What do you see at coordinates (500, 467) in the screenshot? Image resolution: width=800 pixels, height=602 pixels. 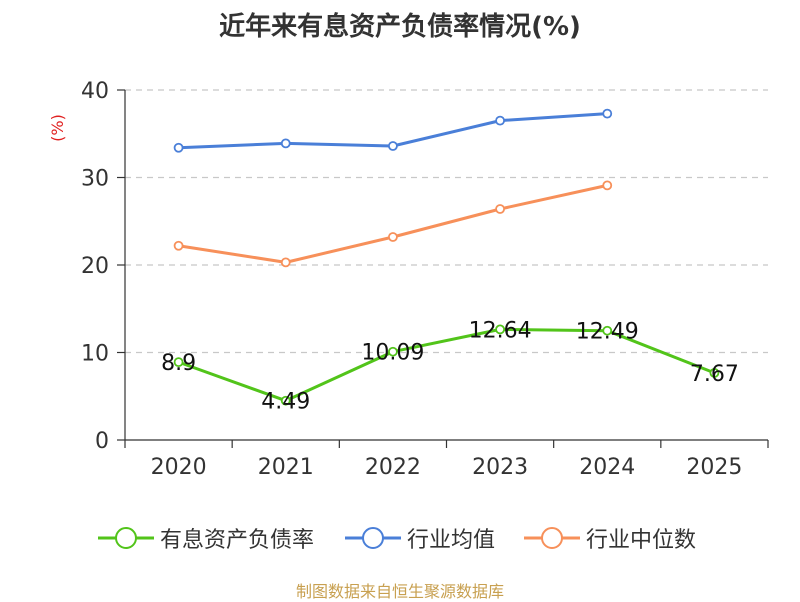 I see `x-tick-label: 2023` at bounding box center [500, 467].